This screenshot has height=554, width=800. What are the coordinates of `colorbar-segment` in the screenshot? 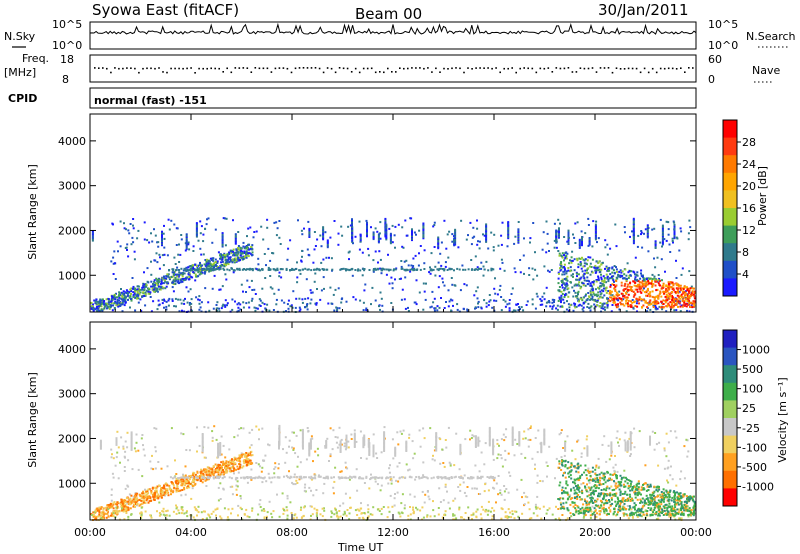 It's located at (730, 129).